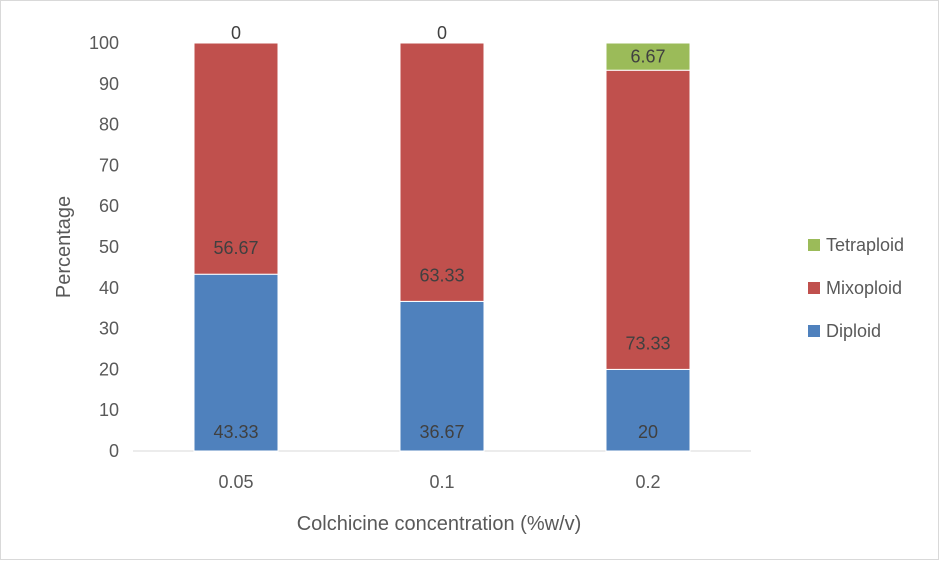 Image resolution: width=939 pixels, height=564 pixels. What do you see at coordinates (235, 248) in the screenshot?
I see `data-label-mixoploid: 56.67` at bounding box center [235, 248].